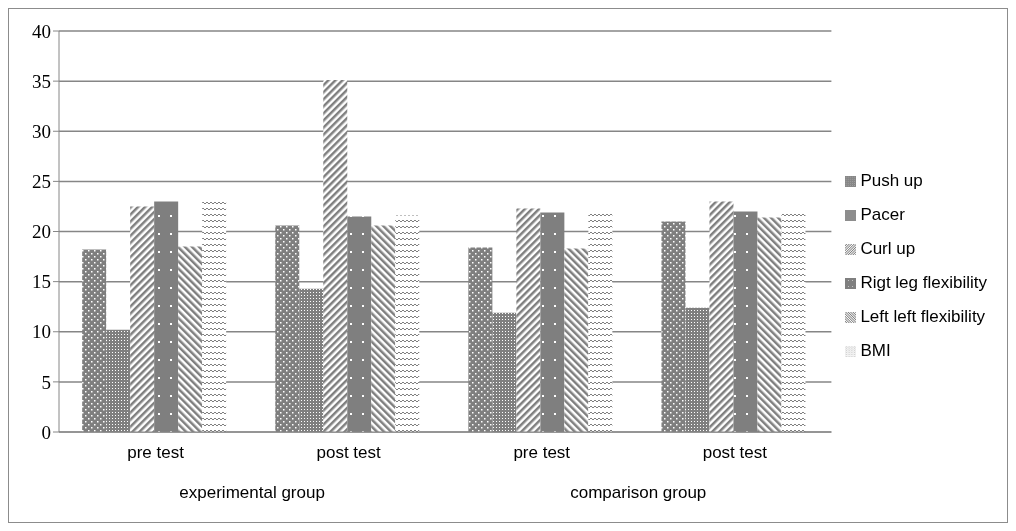 This screenshot has height=531, width=1016. Describe the element at coordinates (41, 332) in the screenshot. I see `y-tick-label: 10` at that location.